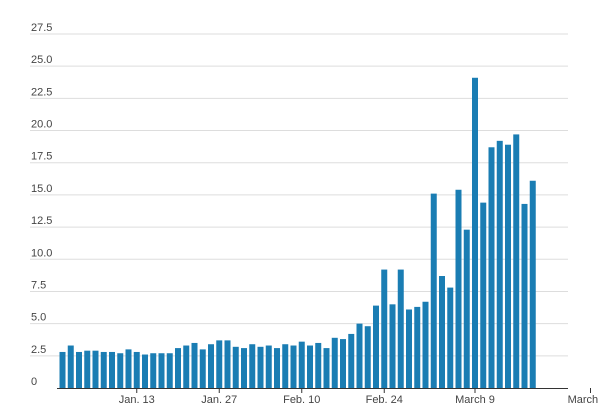 This screenshot has height=409, width=598. What do you see at coordinates (219, 400) in the screenshot?
I see `x-tick-label: Jan. 27` at bounding box center [219, 400].